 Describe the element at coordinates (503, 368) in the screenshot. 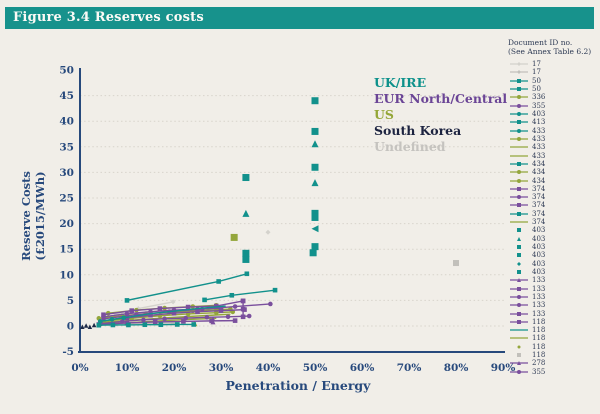

I see `x-tick-label: 90%` at that location.